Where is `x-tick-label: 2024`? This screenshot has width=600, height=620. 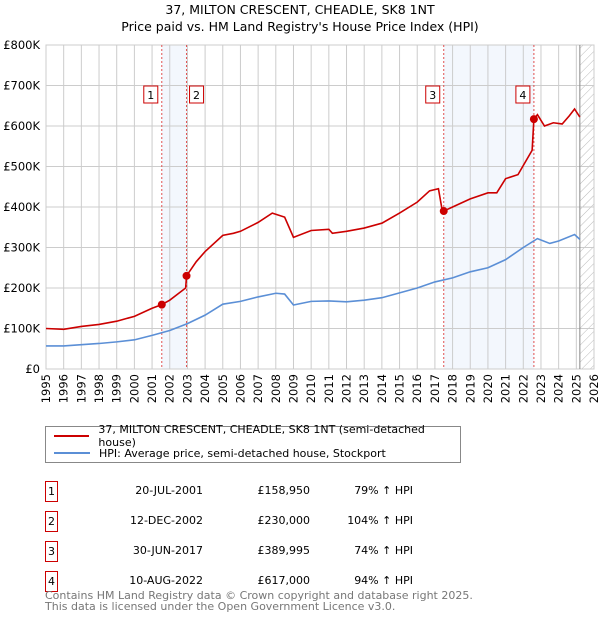
x-tick-label: 2024 is located at coordinates (559, 388).